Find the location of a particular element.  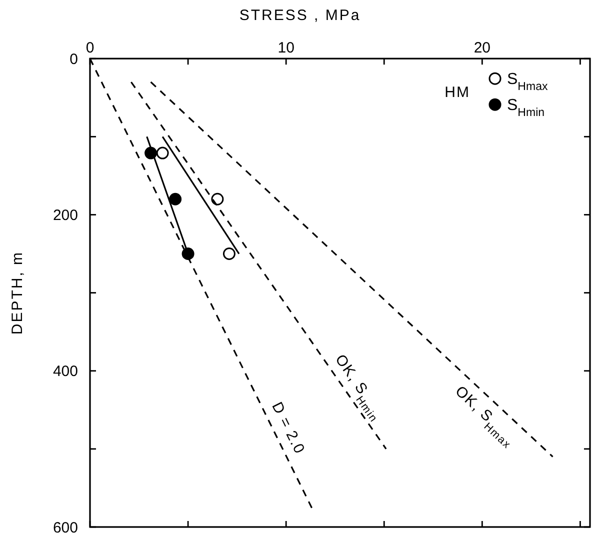

annotation: HM is located at coordinates (457, 92).